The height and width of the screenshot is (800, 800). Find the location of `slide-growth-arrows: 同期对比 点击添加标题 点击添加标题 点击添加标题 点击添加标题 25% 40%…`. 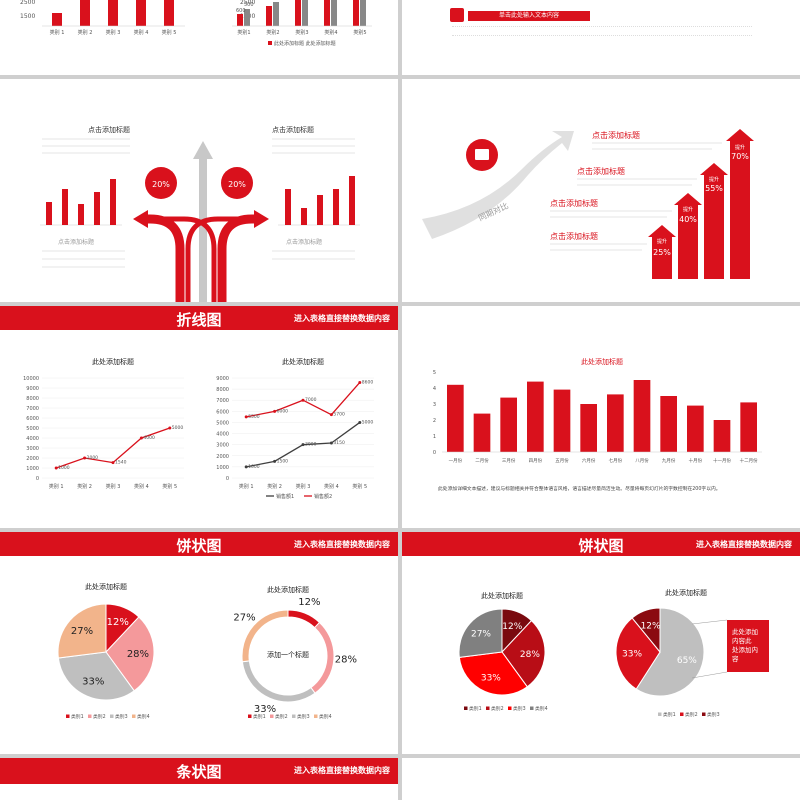

slide-growth-arrows: 同期对比 点击添加标题 点击添加标题 点击添加标题 点击添加标题 25% 40%… is located at coordinates (601, 190).